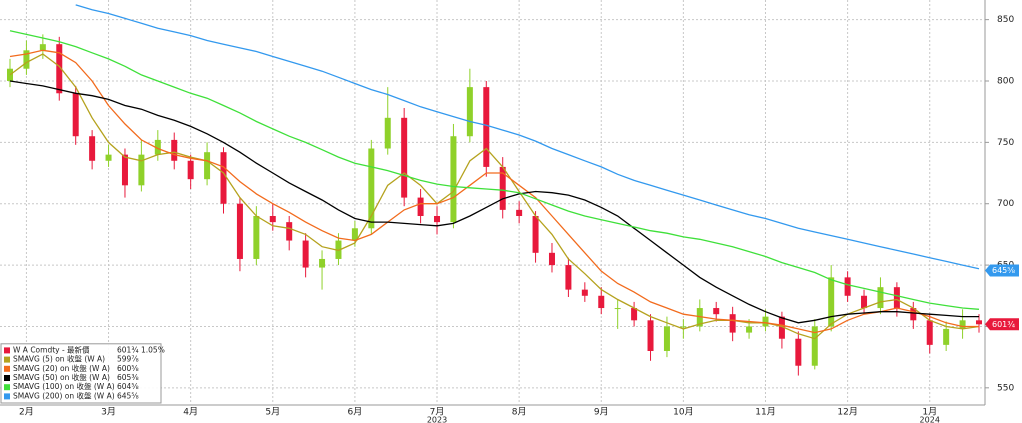 The width and height of the screenshot is (1022, 423). I want to click on legend-value: 645⅝, so click(128, 395).